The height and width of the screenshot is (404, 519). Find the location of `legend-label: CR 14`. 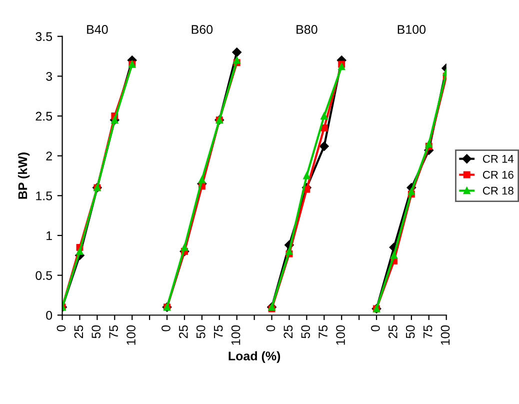

legend-label: CR 14 is located at coordinates (498, 158).